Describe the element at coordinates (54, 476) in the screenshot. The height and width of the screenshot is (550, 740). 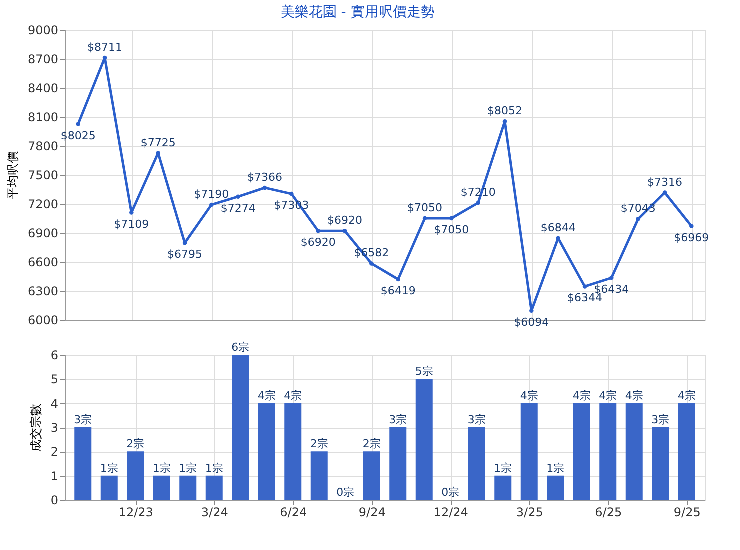
I see `y-tick-label: 1` at that location.